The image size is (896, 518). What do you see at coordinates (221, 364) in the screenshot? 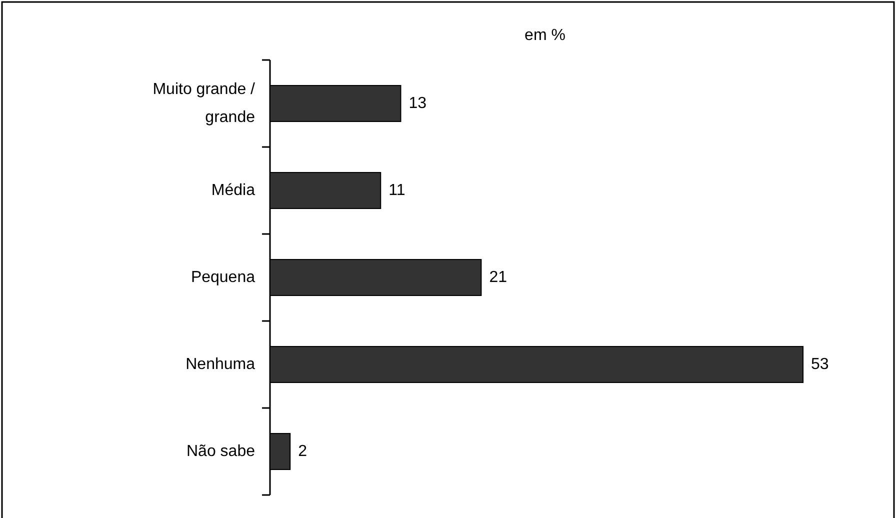
I see `y-tick-label: Nenhuma` at bounding box center [221, 364].